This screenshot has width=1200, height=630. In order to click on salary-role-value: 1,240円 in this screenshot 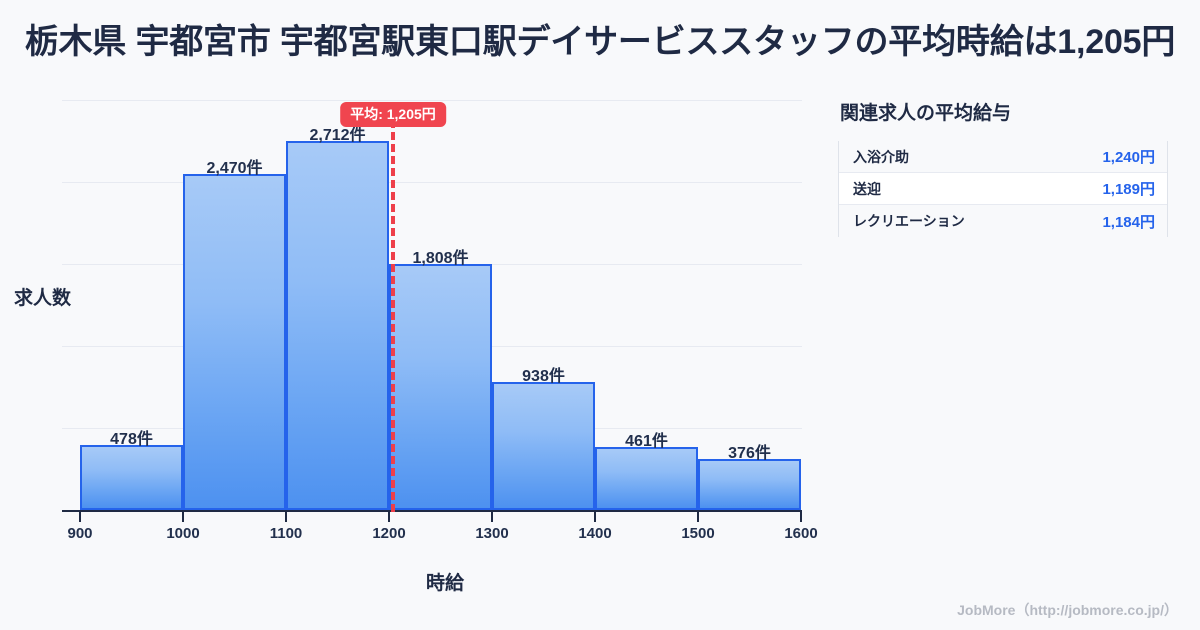, I will do `click(1128, 157)`.